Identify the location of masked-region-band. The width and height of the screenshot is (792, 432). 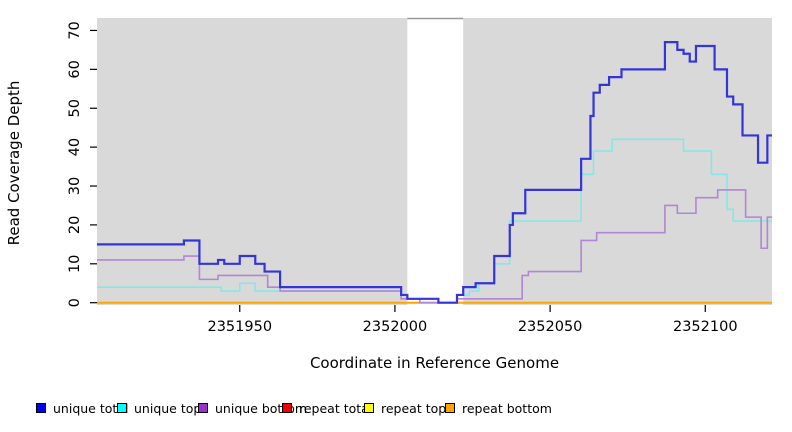
(435, 161).